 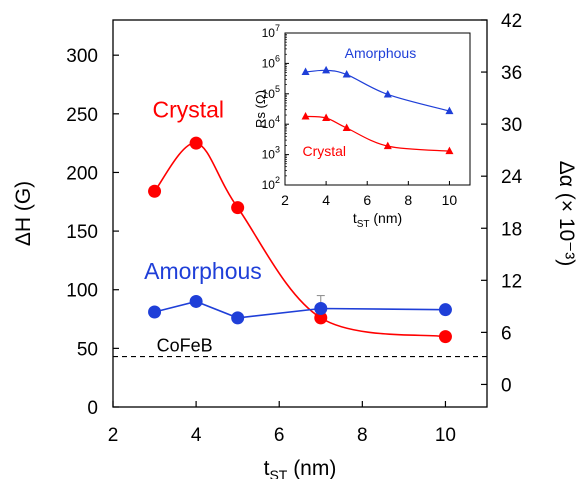 I want to click on inset-series-label-amorphous: Amorphous, so click(x=381, y=53).